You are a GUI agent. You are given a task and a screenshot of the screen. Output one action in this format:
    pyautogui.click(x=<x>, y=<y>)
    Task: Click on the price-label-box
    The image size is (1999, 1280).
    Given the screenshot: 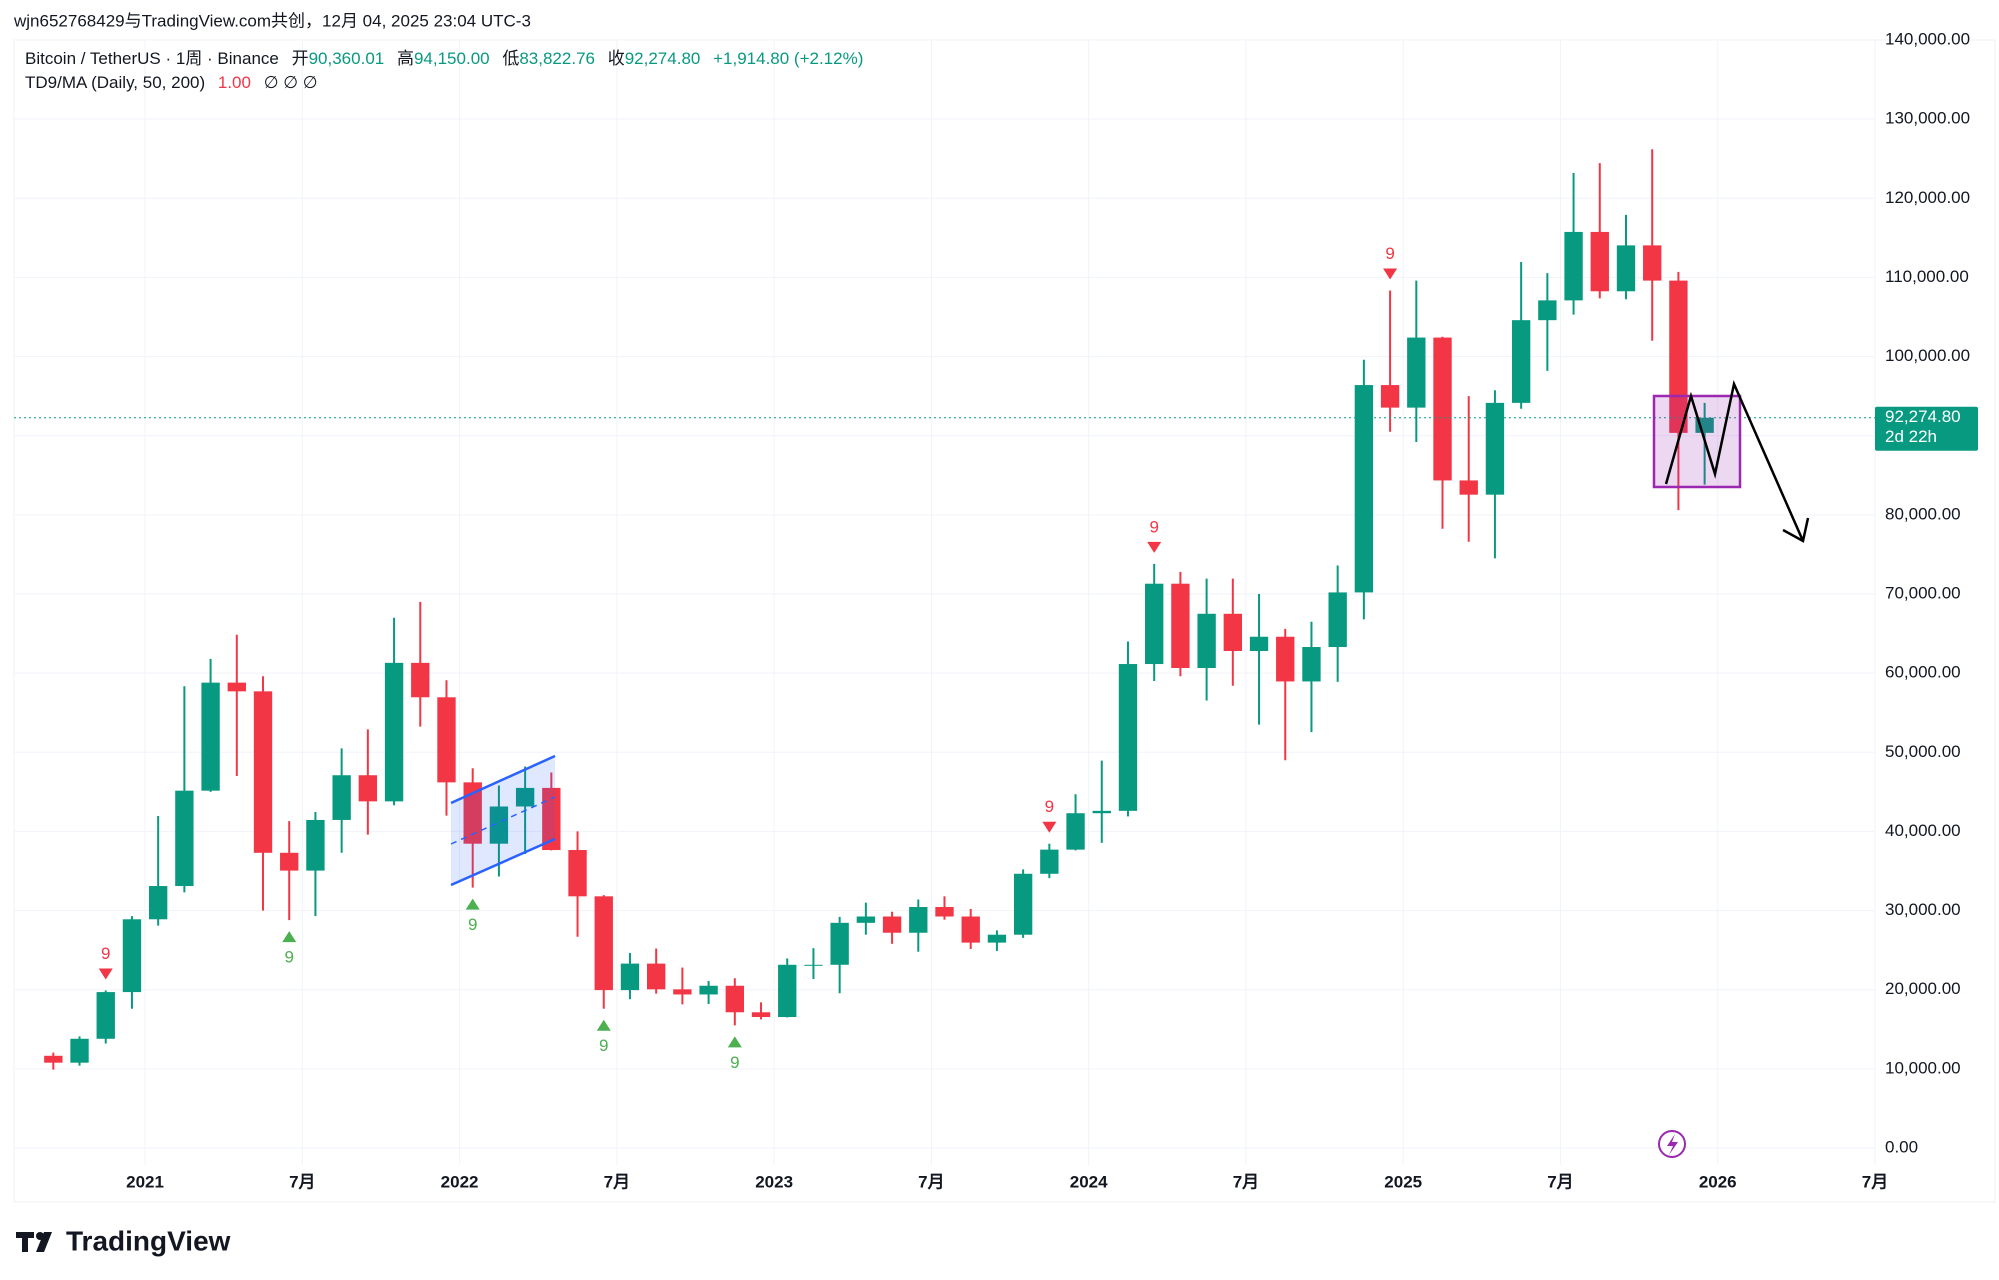 What is the action you would take?
    pyautogui.click(x=1926, y=428)
    